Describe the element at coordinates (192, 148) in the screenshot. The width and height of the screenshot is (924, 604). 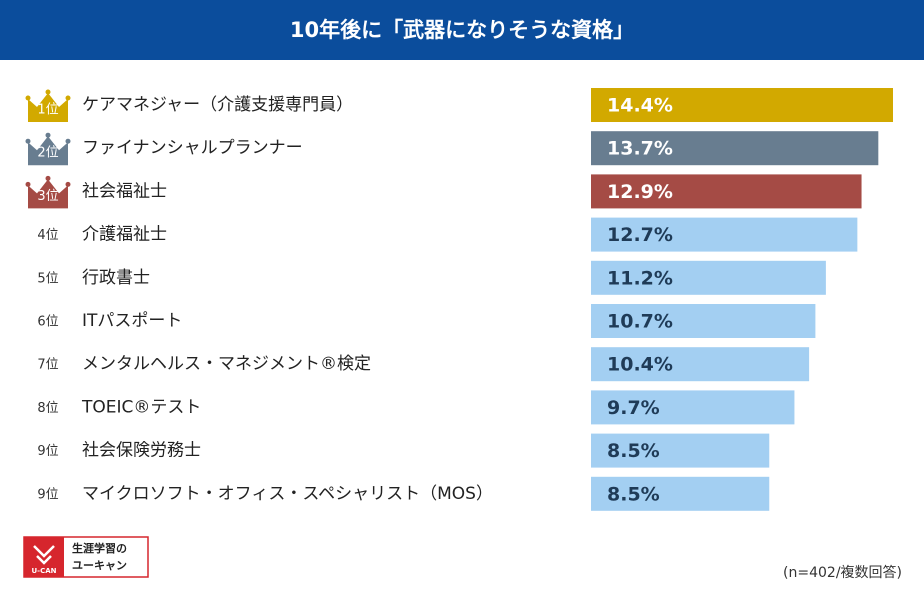
I see `category-label: ファイナンシャルプランナー` at that location.